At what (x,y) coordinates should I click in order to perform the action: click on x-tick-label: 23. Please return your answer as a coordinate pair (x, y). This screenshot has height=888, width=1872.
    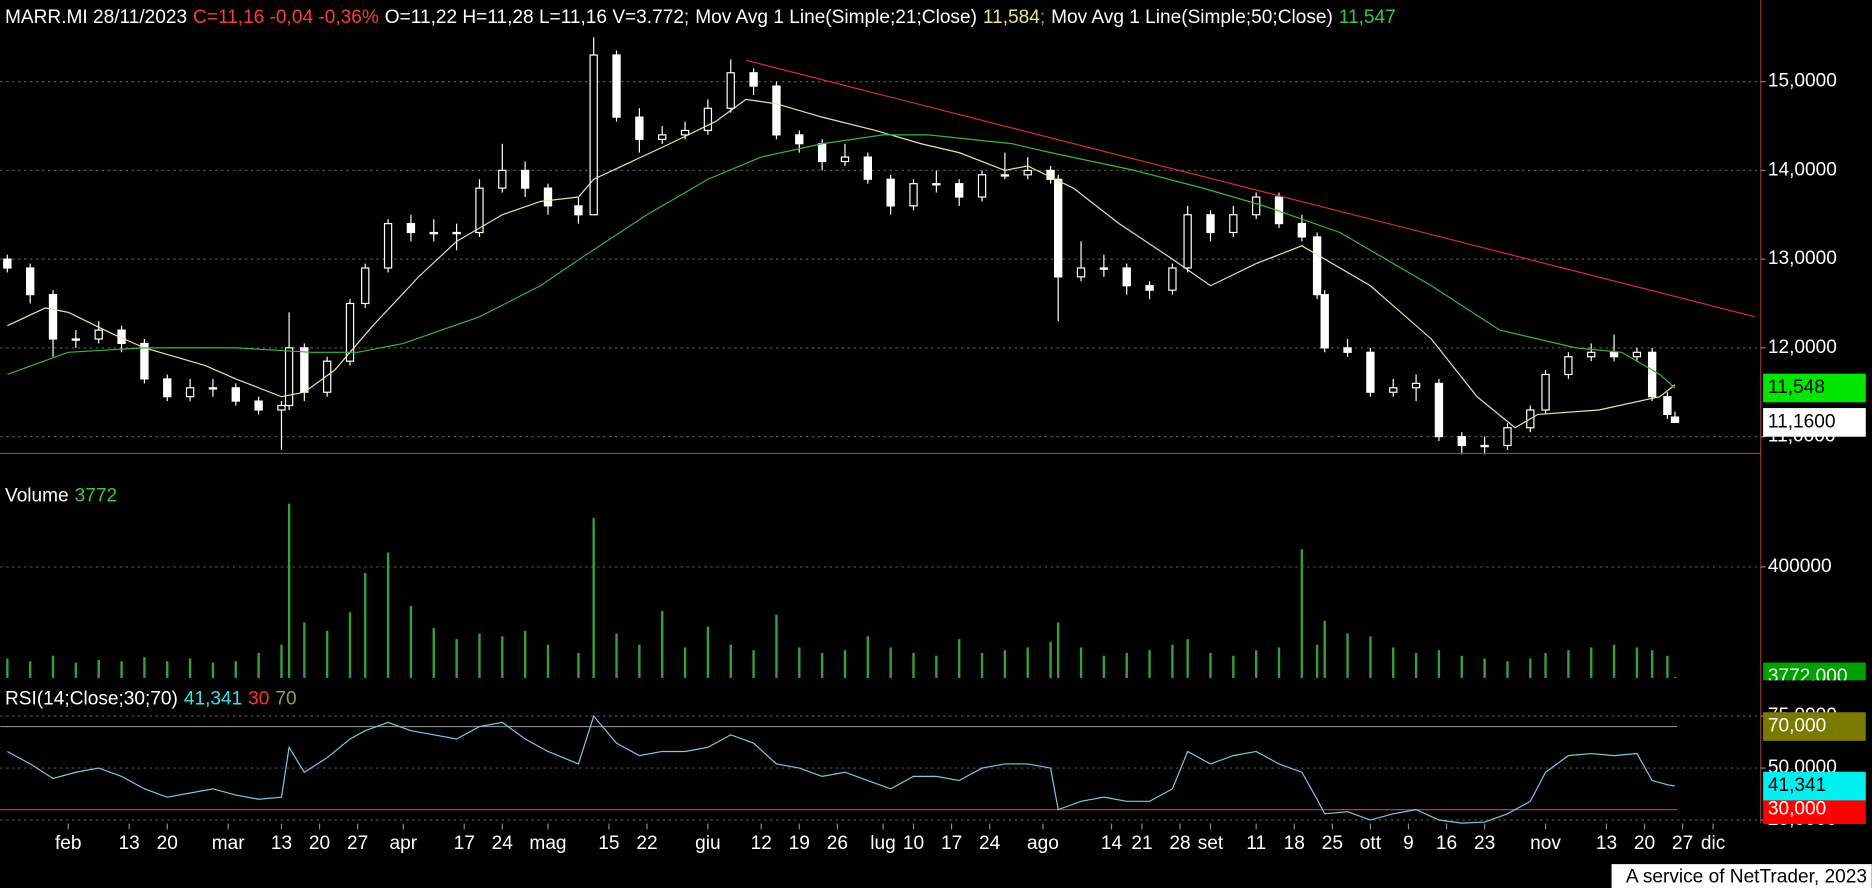
    Looking at the image, I should click on (1484, 843).